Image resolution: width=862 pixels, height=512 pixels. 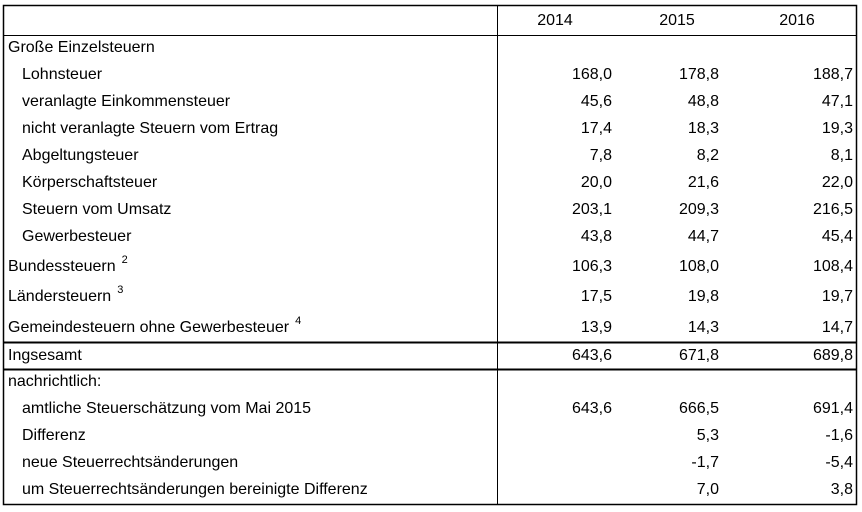 What do you see at coordinates (596, 327) in the screenshot?
I see `cell-value: 13,9` at bounding box center [596, 327].